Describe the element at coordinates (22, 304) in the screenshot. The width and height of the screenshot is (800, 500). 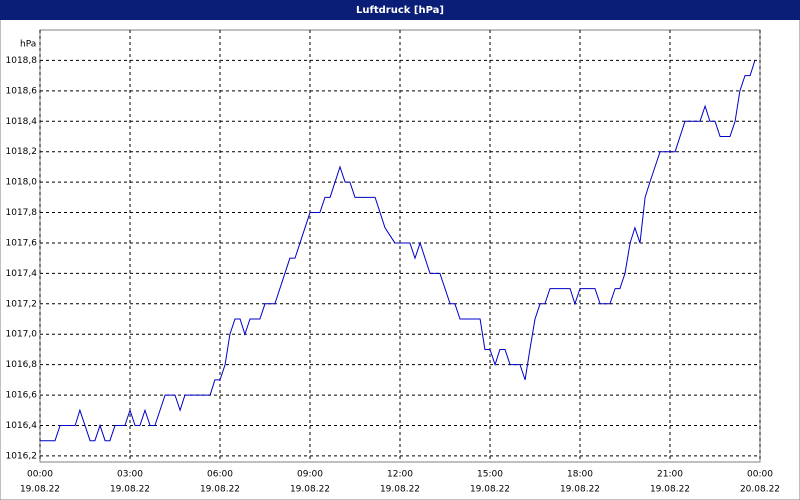
I see `y-tick-label: 1017,2` at that location.